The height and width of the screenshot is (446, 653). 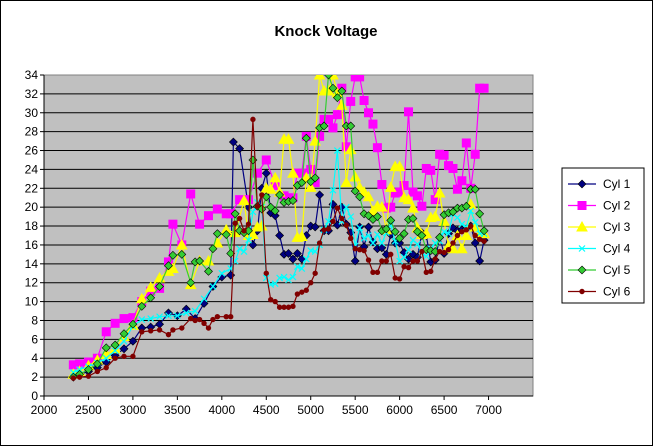 What do you see at coordinates (34, 320) in the screenshot?
I see `y-tick-label: 8` at bounding box center [34, 320].